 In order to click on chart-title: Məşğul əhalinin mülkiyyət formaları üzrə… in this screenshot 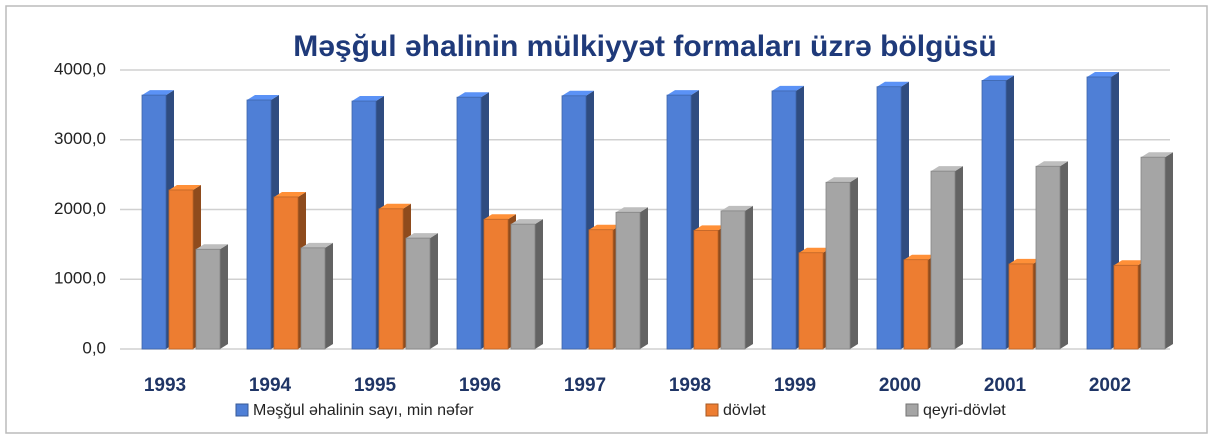, I will do `click(644, 46)`.